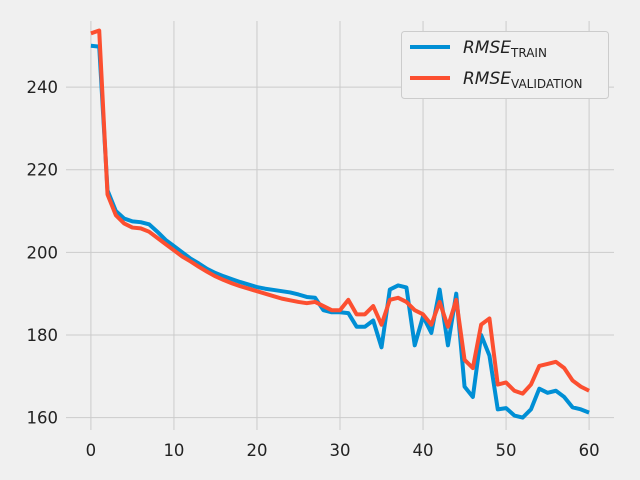 The image size is (640, 480). I want to click on y-tick-label: 160, so click(43, 418).